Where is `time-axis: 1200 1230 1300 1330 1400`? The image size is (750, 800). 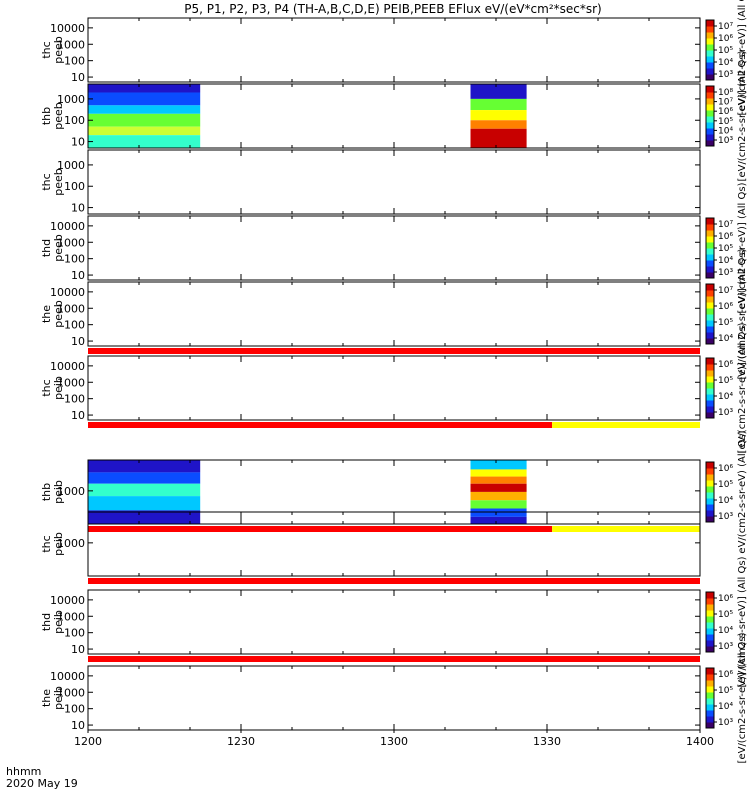 time-axis: 1200 1230 1300 1330 1400 is located at coordinates (394, 739).